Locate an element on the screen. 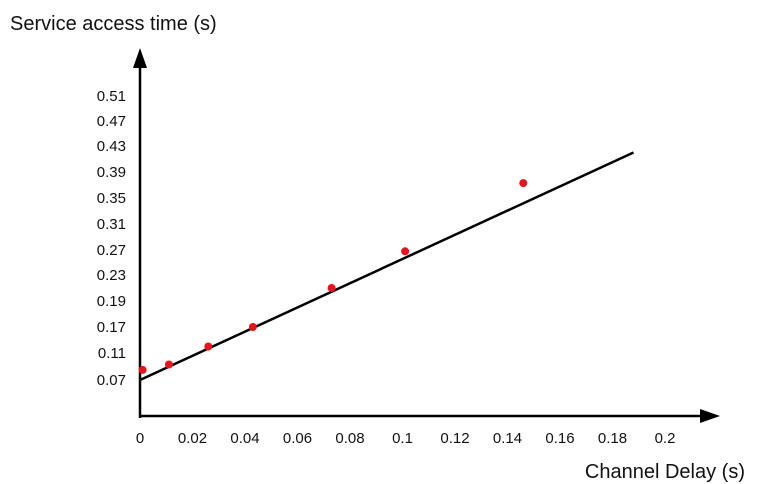 This screenshot has height=484, width=759. x-axis-title: Channel Delay (s) is located at coordinates (665, 472).